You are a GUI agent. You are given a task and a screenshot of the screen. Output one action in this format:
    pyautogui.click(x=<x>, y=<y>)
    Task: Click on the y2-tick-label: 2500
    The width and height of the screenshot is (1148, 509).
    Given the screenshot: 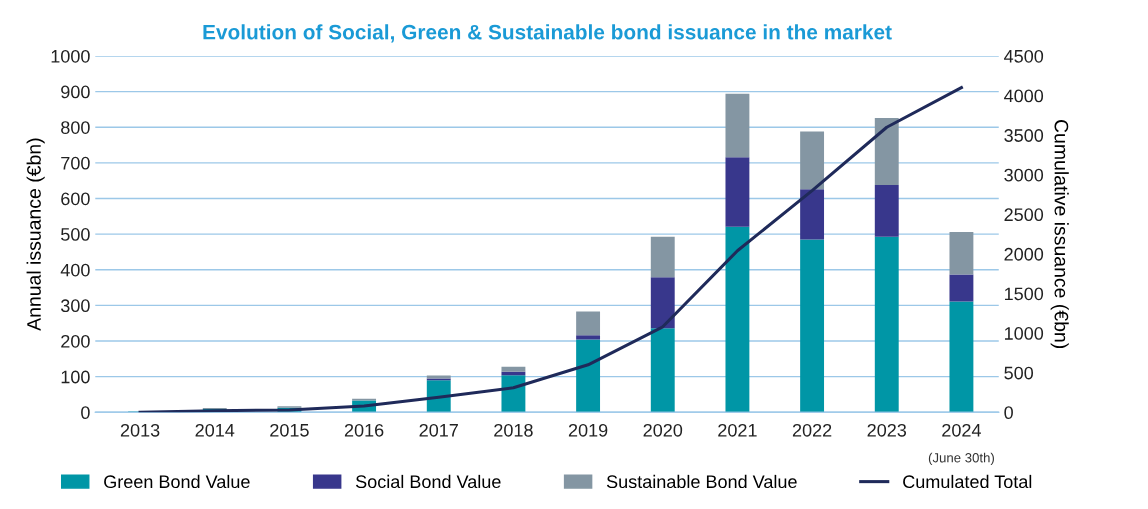 What is the action you would take?
    pyautogui.click(x=1024, y=215)
    